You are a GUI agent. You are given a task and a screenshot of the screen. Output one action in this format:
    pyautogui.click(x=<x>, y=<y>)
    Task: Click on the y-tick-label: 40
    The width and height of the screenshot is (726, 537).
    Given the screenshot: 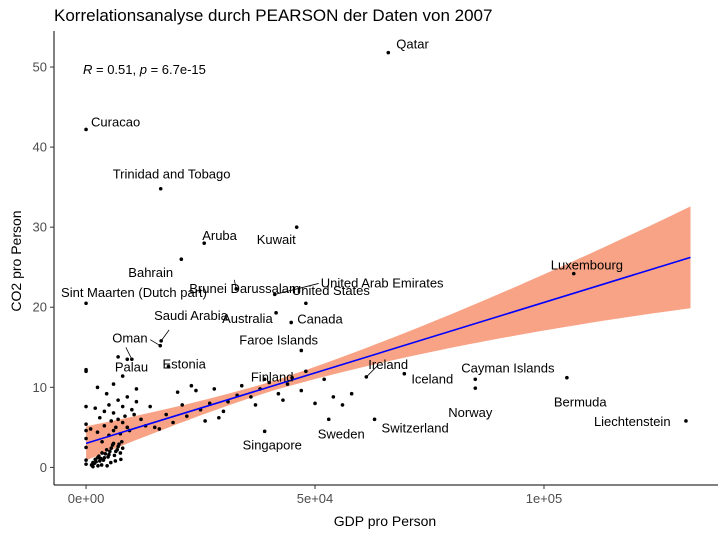 What is the action you would take?
    pyautogui.click(x=40, y=147)
    